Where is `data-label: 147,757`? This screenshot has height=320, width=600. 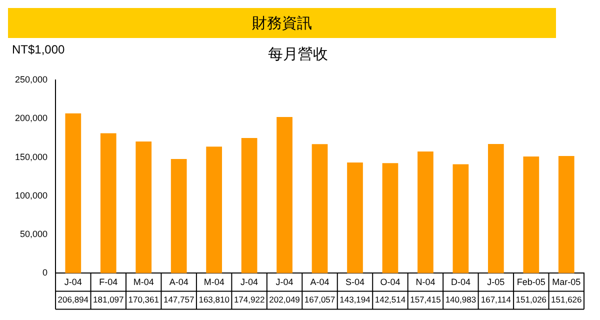
data-label: 147,757 is located at coordinates (178, 299).